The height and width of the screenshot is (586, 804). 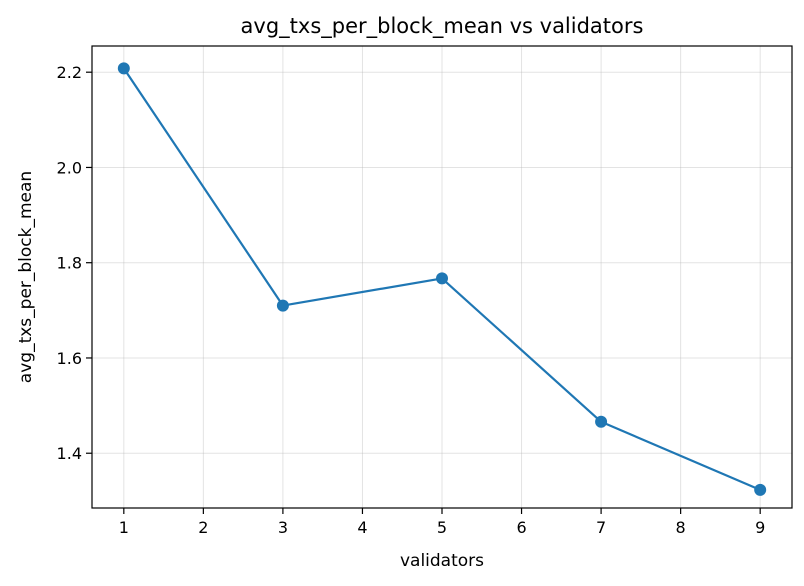 What do you see at coordinates (69, 72) in the screenshot?
I see `y-tick-label: 2.2` at bounding box center [69, 72].